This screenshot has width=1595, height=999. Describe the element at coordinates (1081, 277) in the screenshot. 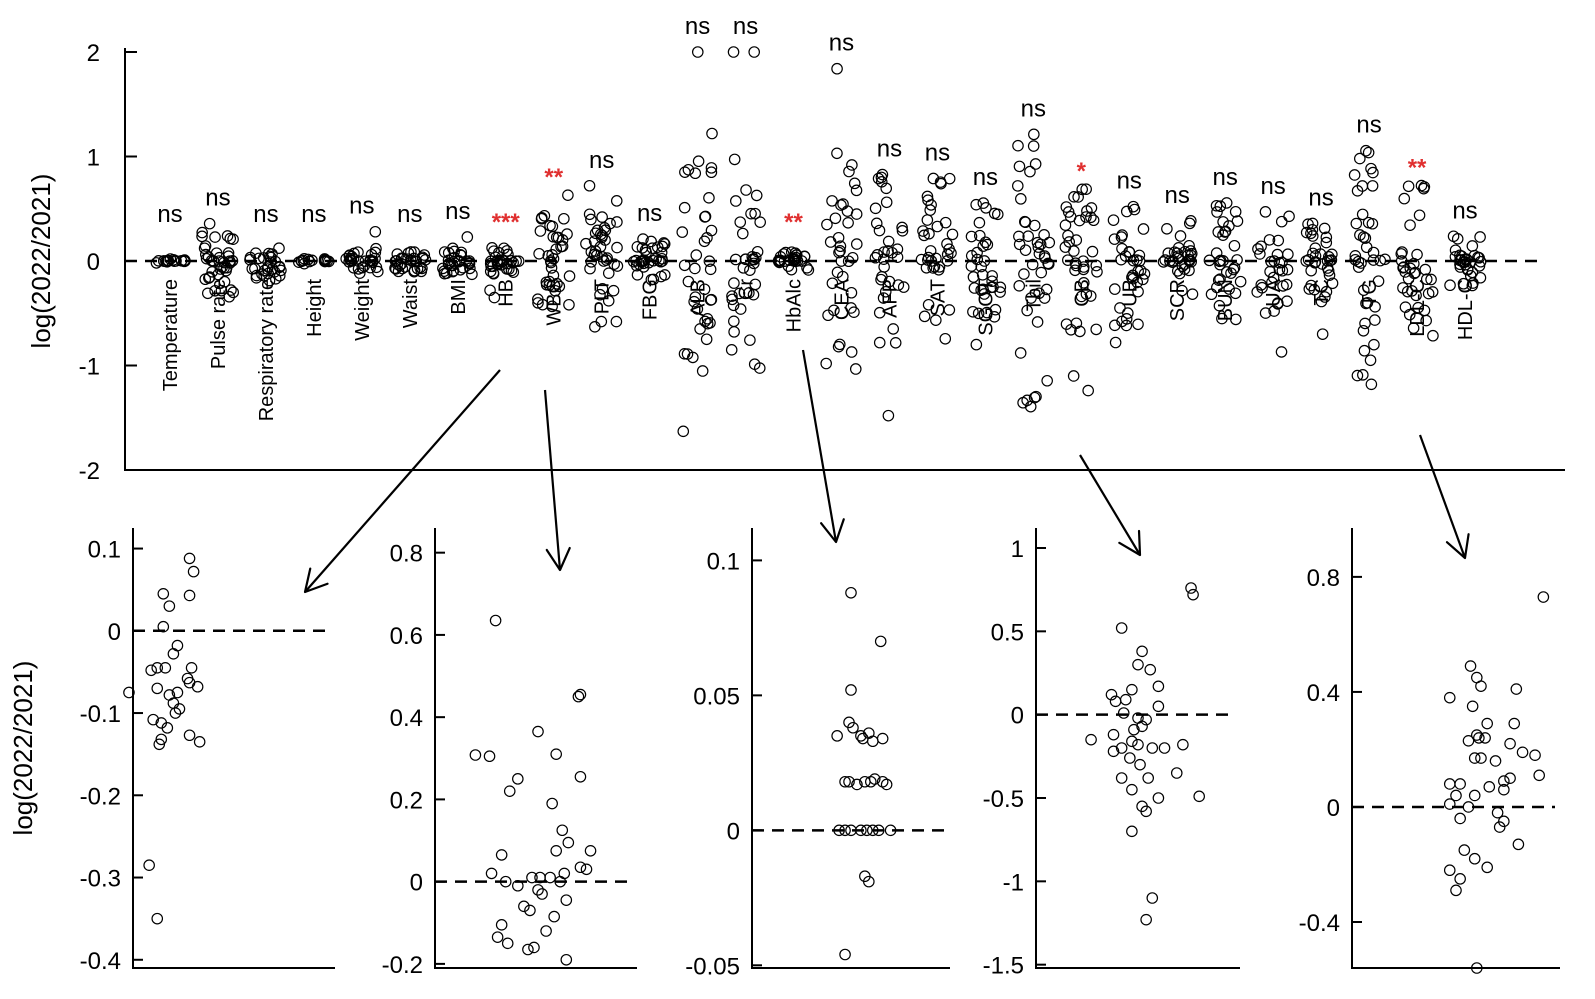

I see `category-group: * CB` at that location.